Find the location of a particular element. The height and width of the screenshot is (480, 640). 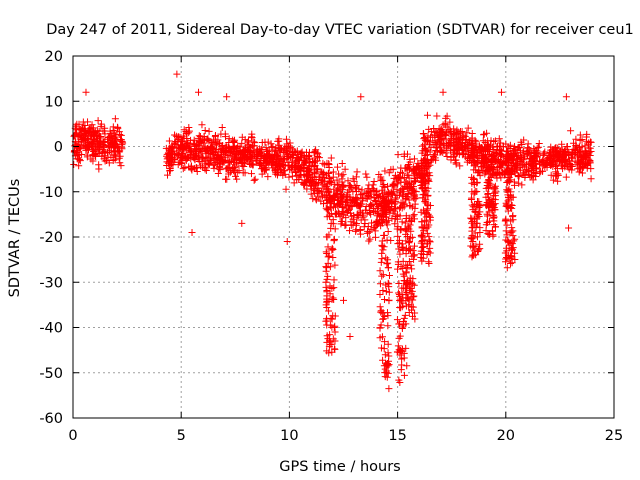

x-tick-label: 5 is located at coordinates (181, 436).